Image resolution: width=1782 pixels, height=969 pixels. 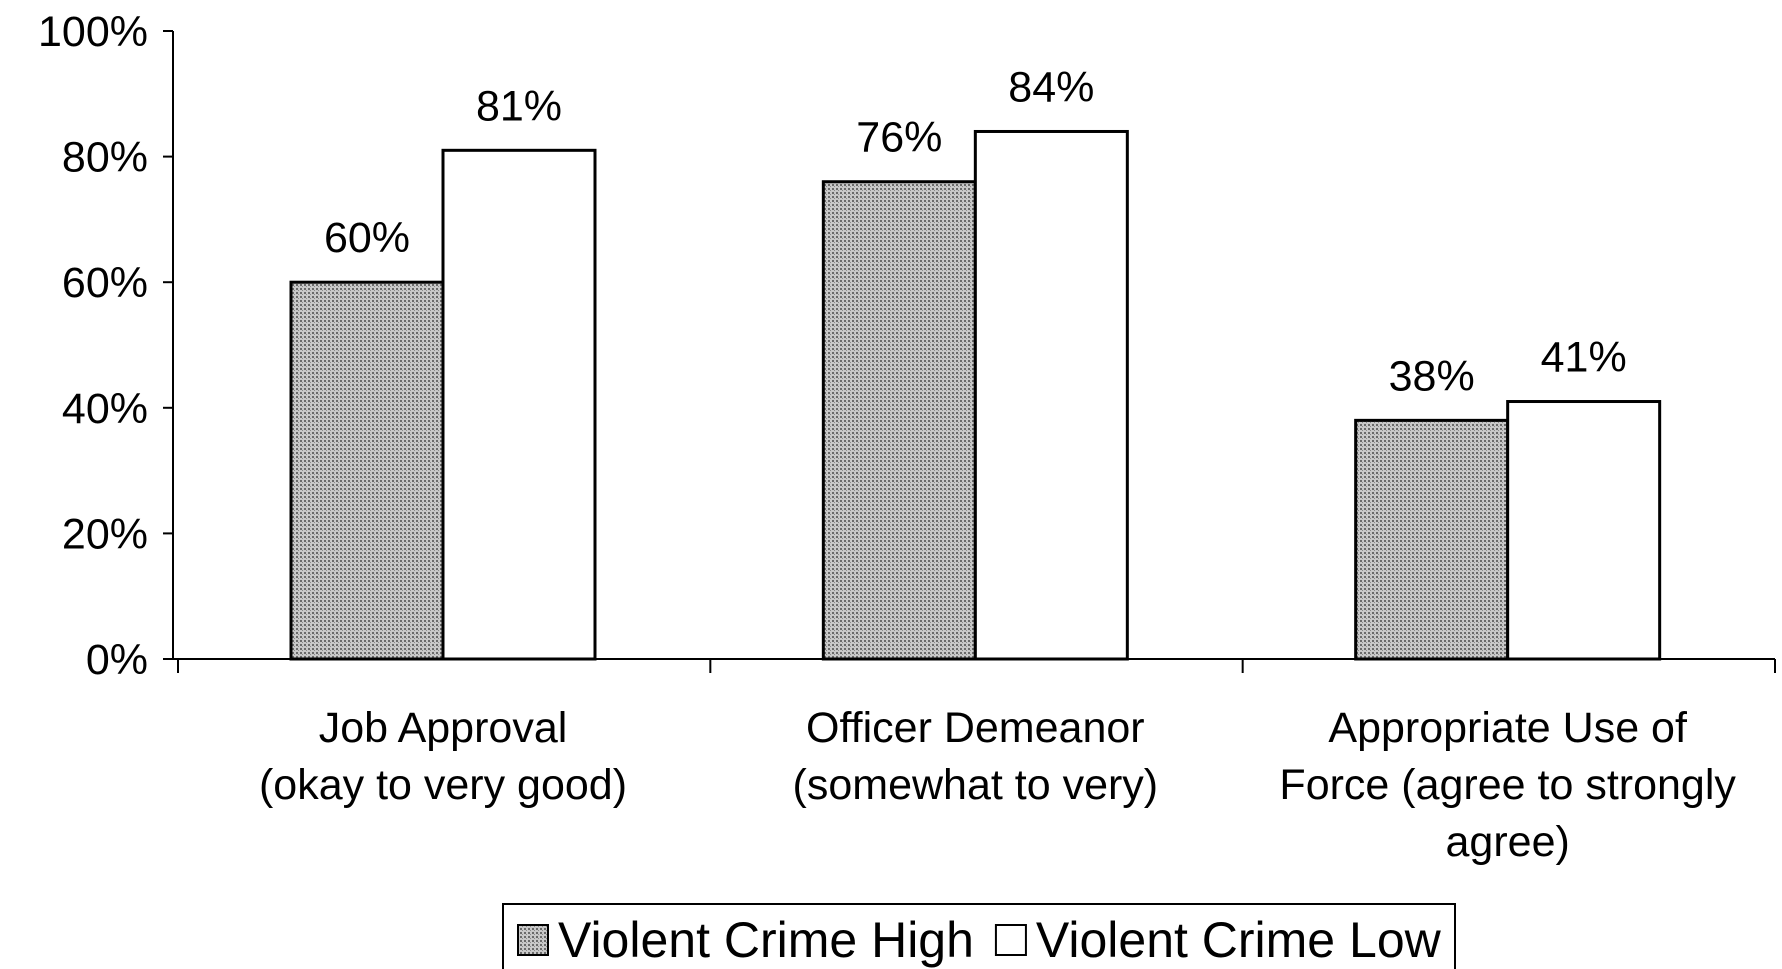 What do you see at coordinates (443, 756) in the screenshot?
I see `x-tick-label: Job Approval (okay to very good)` at bounding box center [443, 756].